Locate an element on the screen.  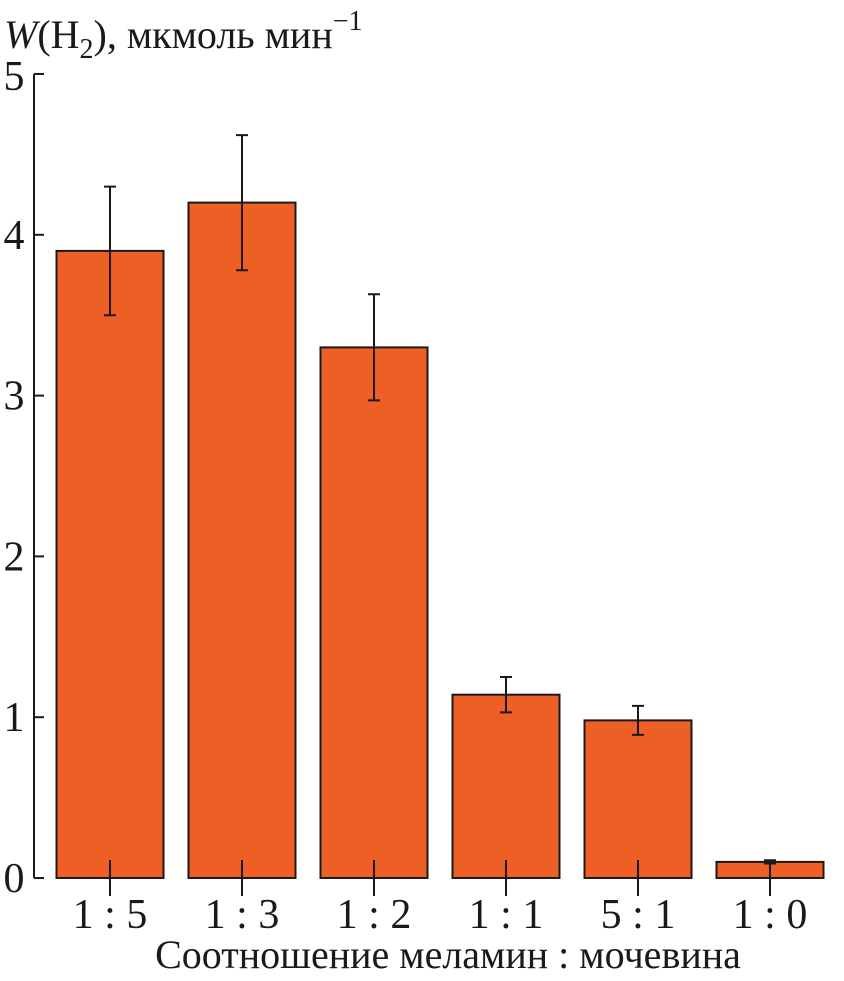
y-axis-label-open: (H is located at coordinates (58, 34).